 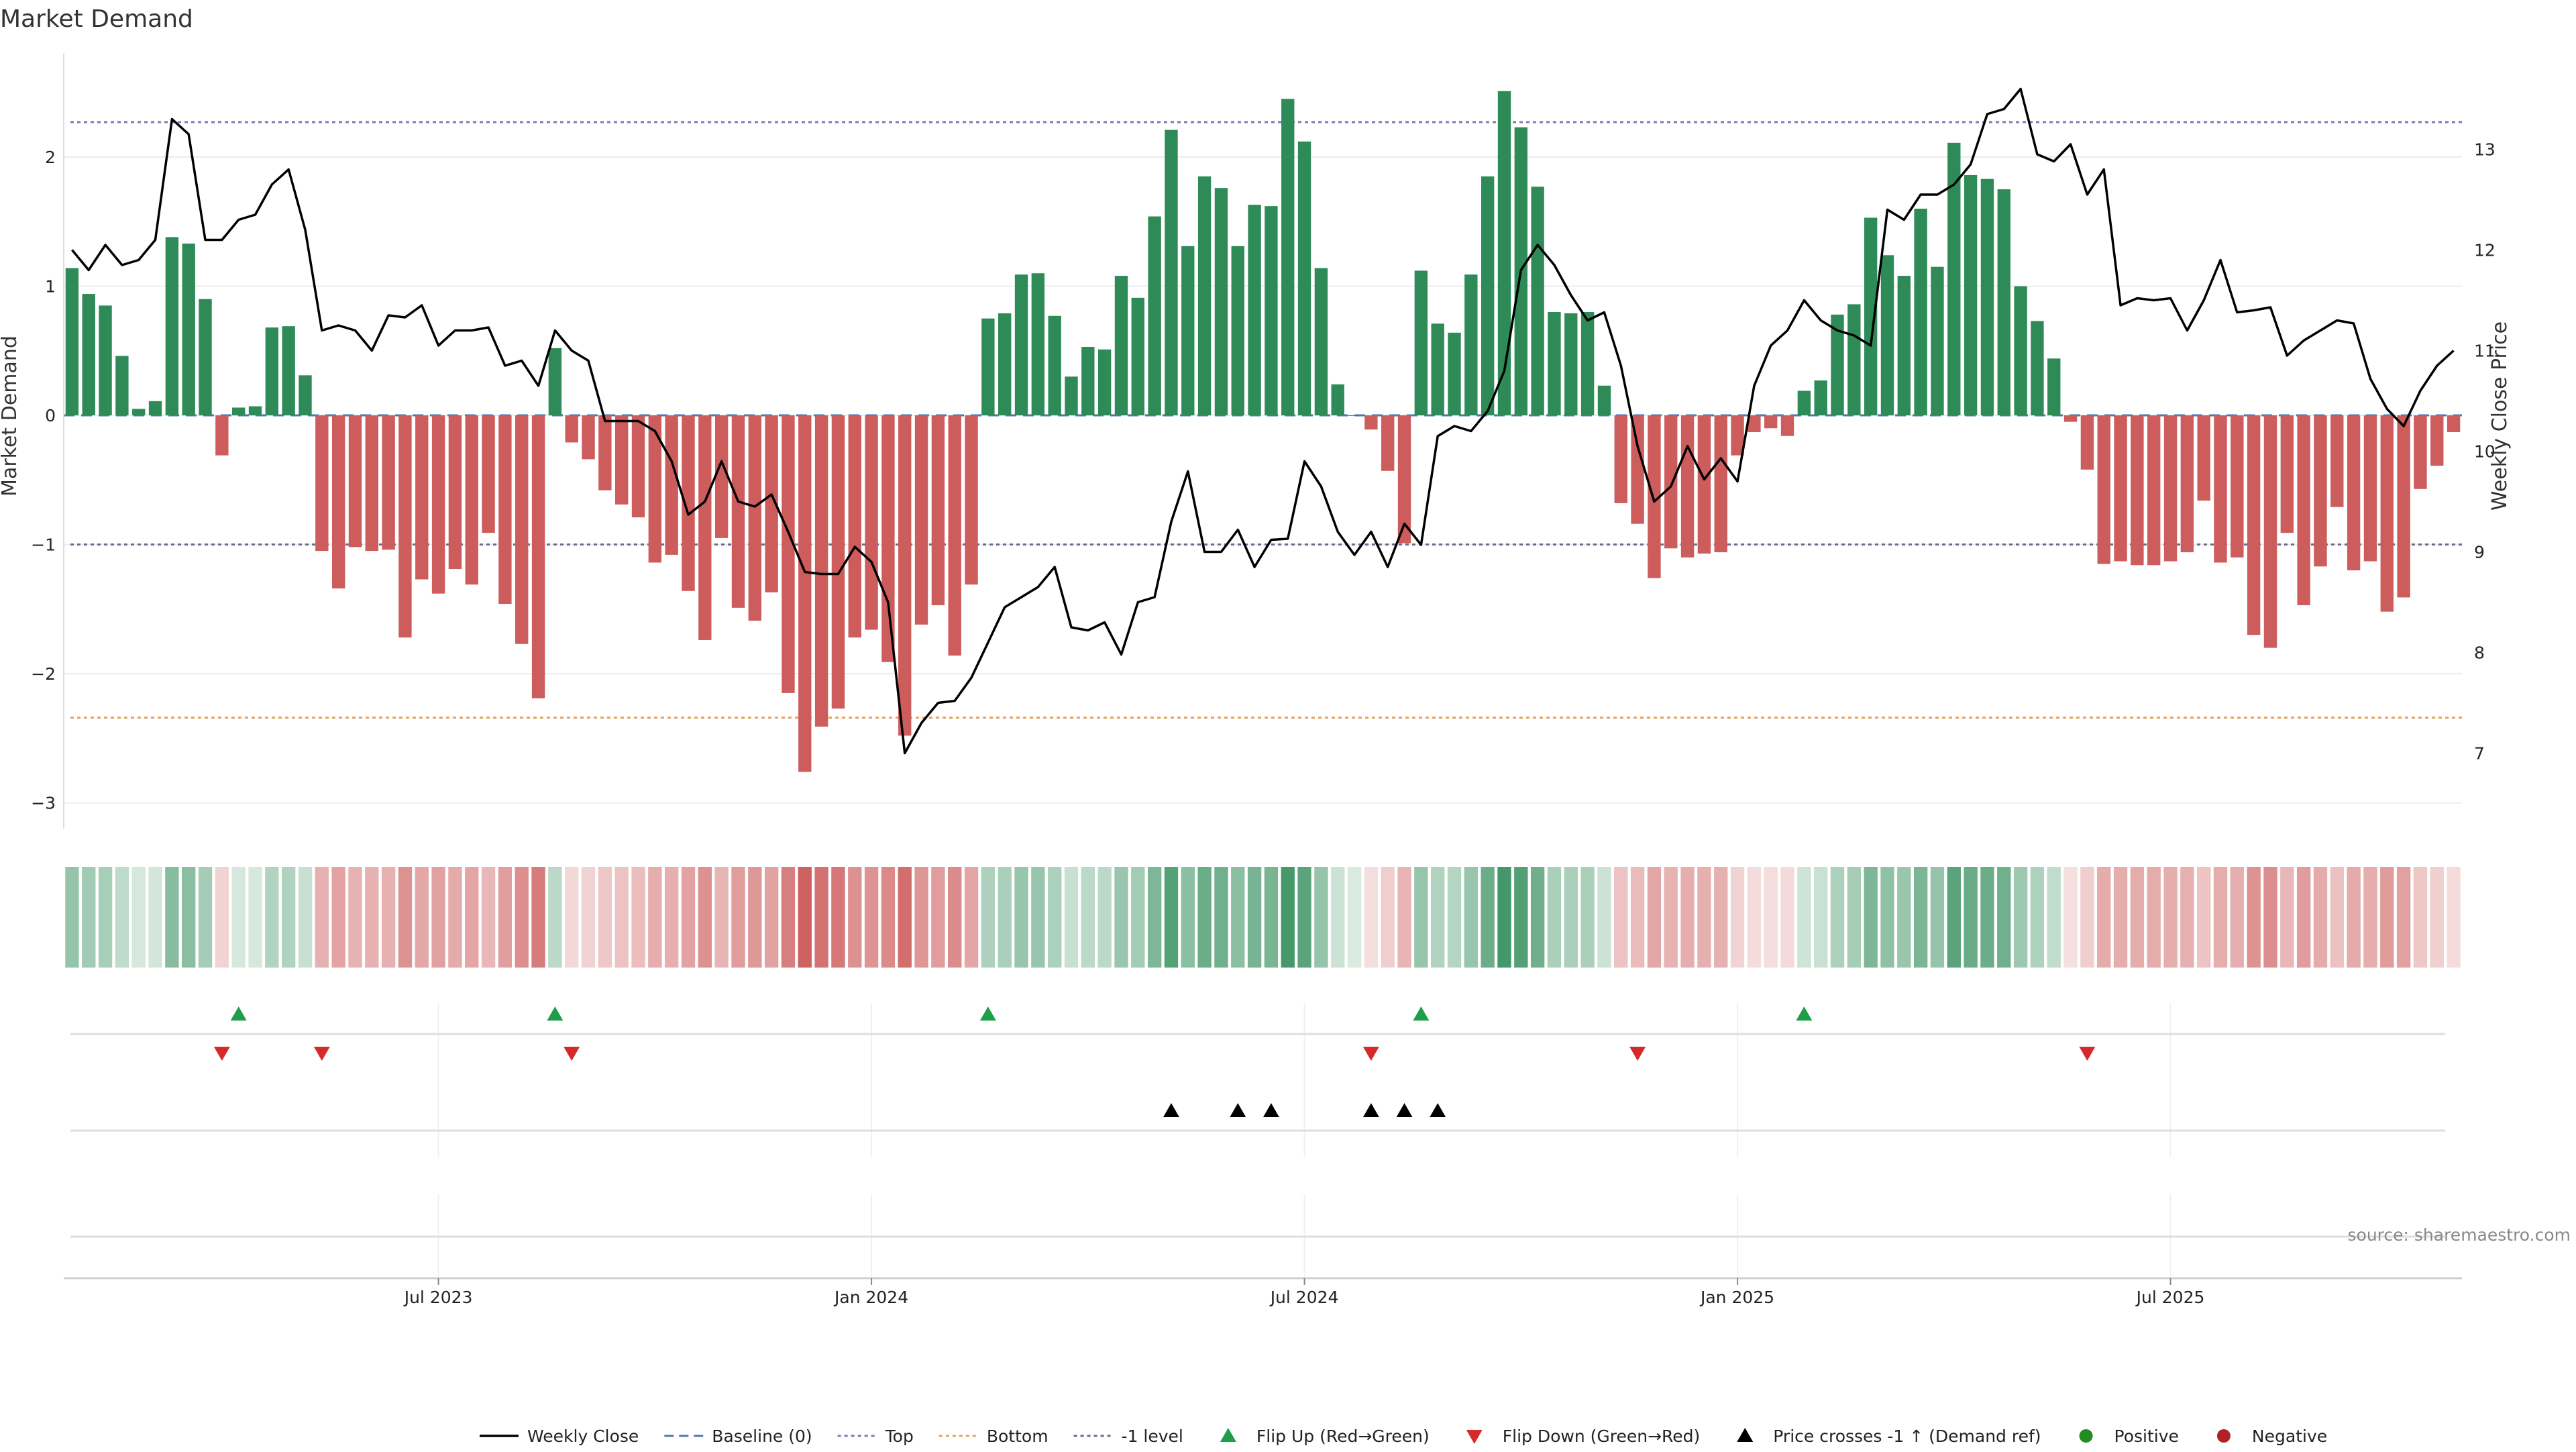 I want to click on y2-tick-label: 7, so click(x=2479, y=754).